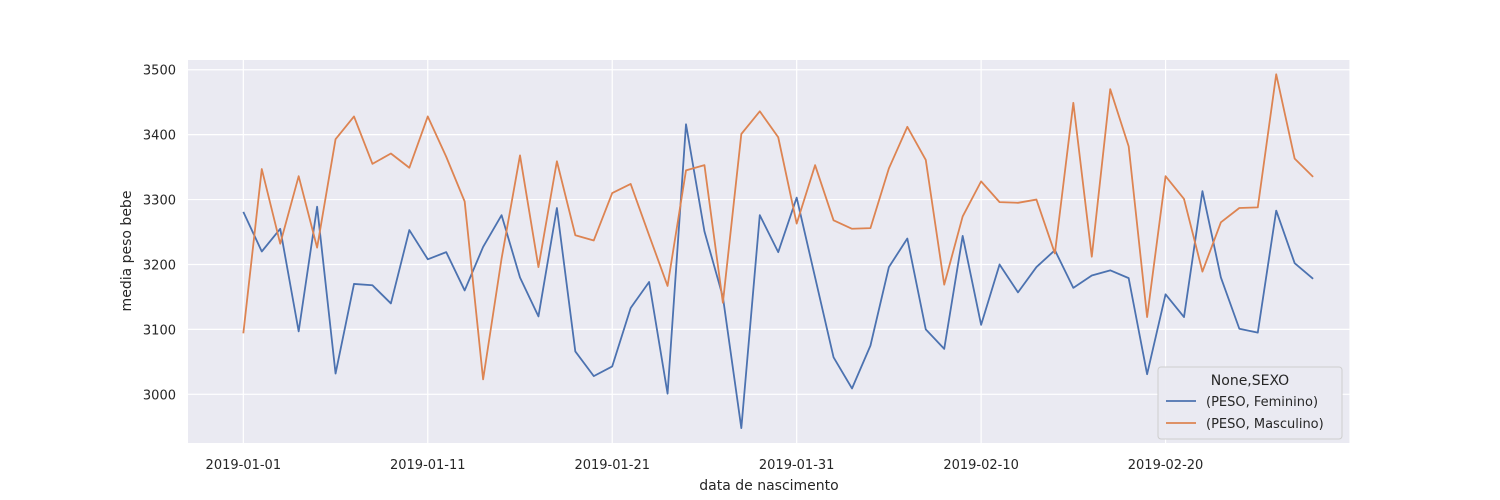 This screenshot has width=1500, height=500. Describe the element at coordinates (981, 465) in the screenshot. I see `x-tick-label: 2019-02-10` at that location.